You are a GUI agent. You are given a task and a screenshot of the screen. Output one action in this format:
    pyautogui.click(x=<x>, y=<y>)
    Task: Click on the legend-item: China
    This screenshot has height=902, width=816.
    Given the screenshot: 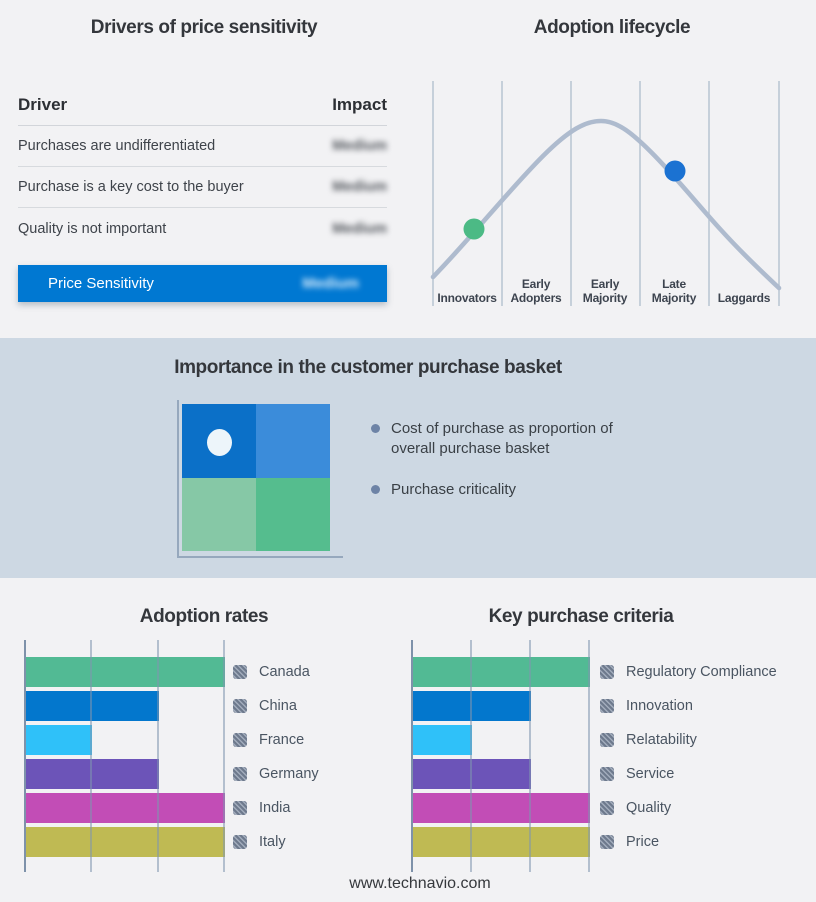 What is the action you would take?
    pyautogui.click(x=276, y=706)
    